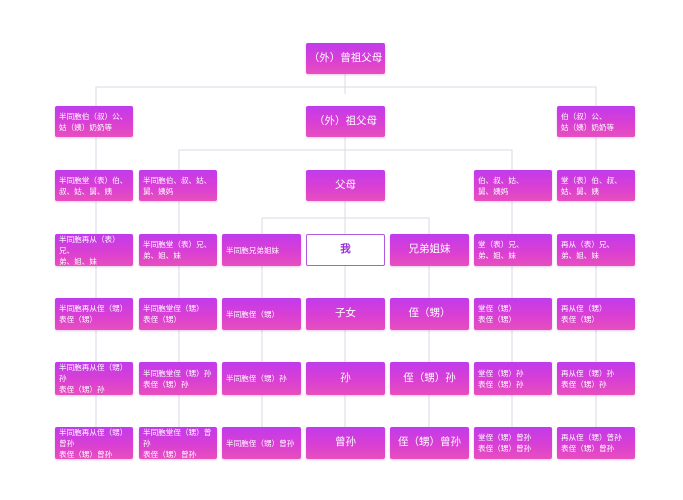 The width and height of the screenshot is (683, 500). I want to click on node-siblings: 兄弟姐妹, so click(429, 250).